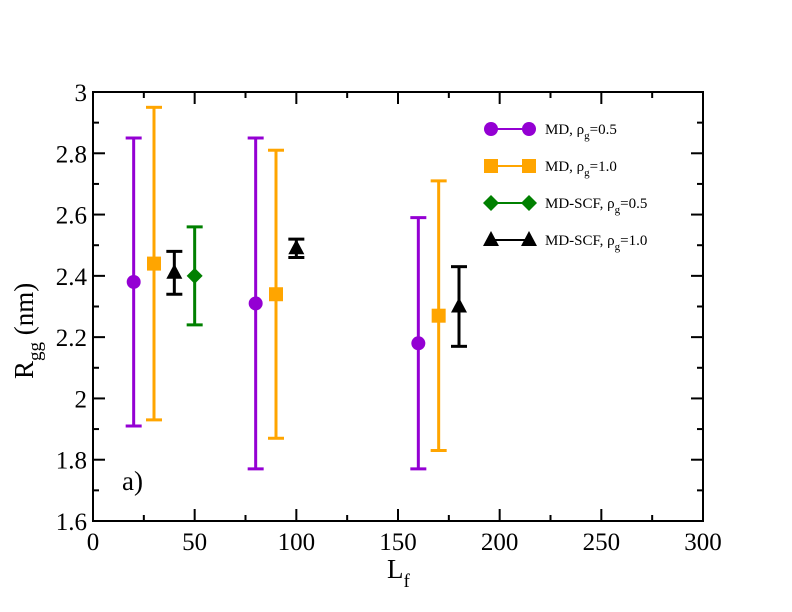  What do you see at coordinates (93, 542) in the screenshot?
I see `x-tick-label: 0` at bounding box center [93, 542].